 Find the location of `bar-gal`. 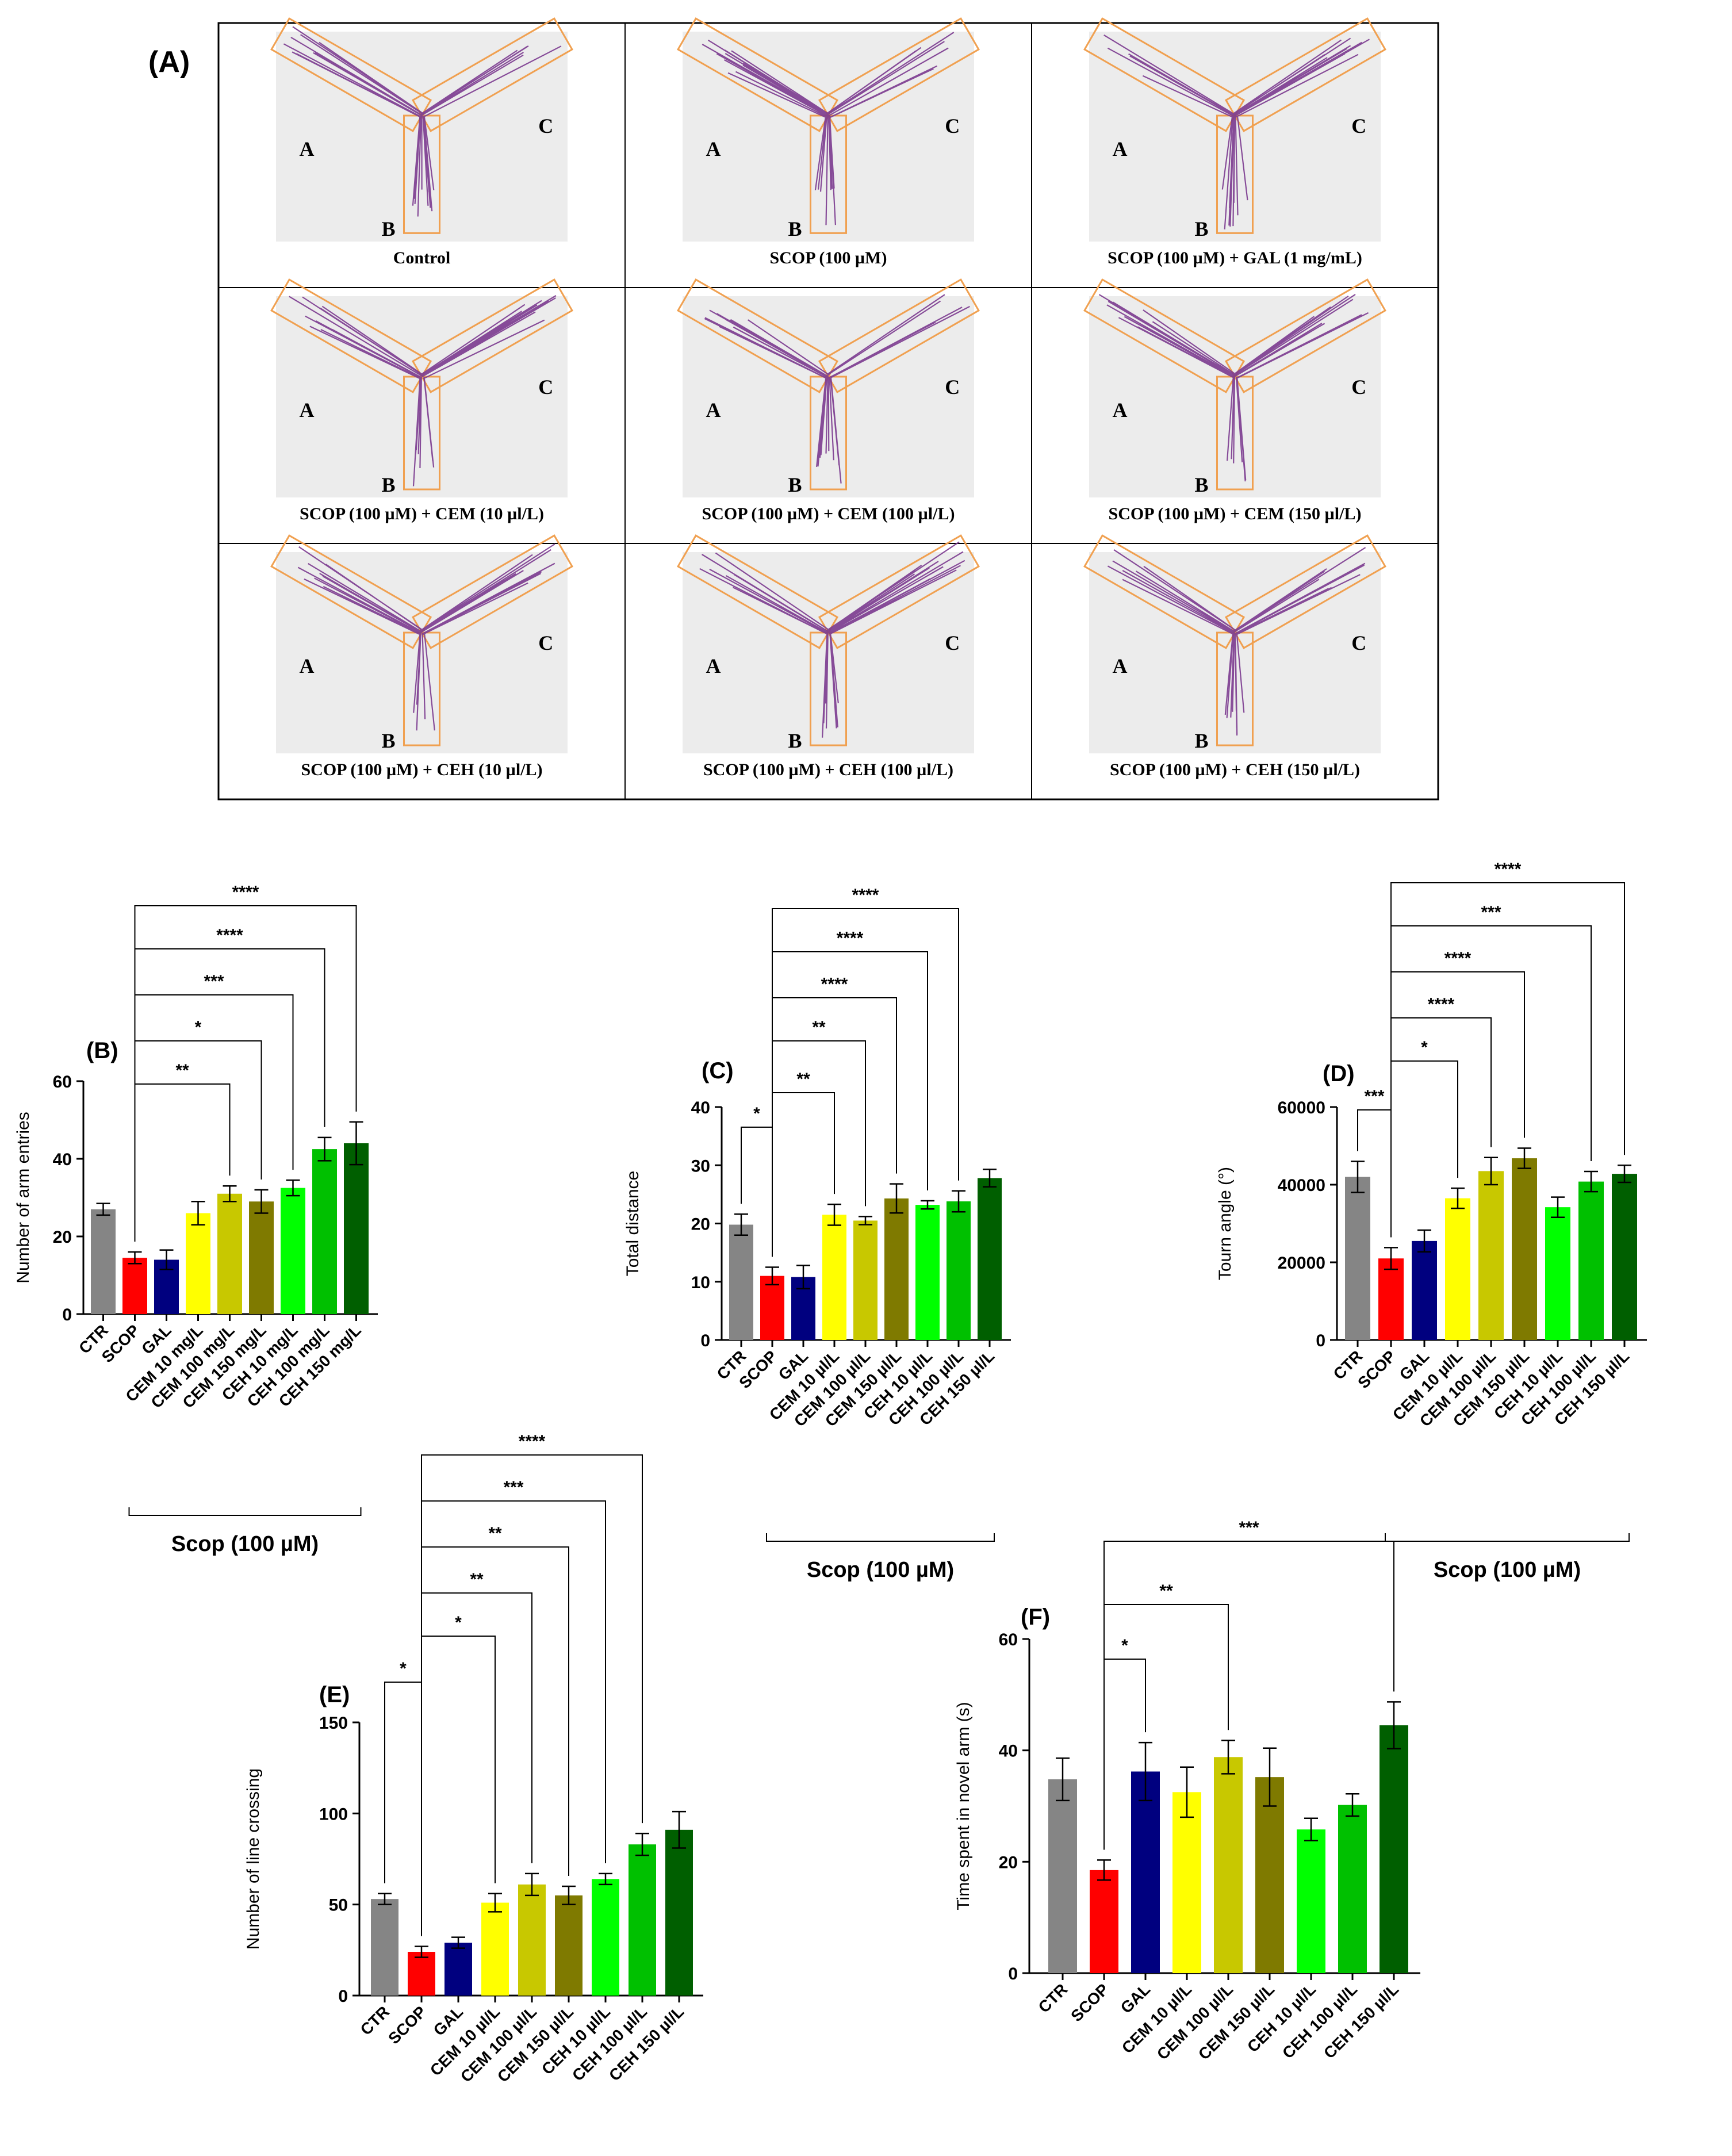

bar-gal is located at coordinates (1424, 1290).